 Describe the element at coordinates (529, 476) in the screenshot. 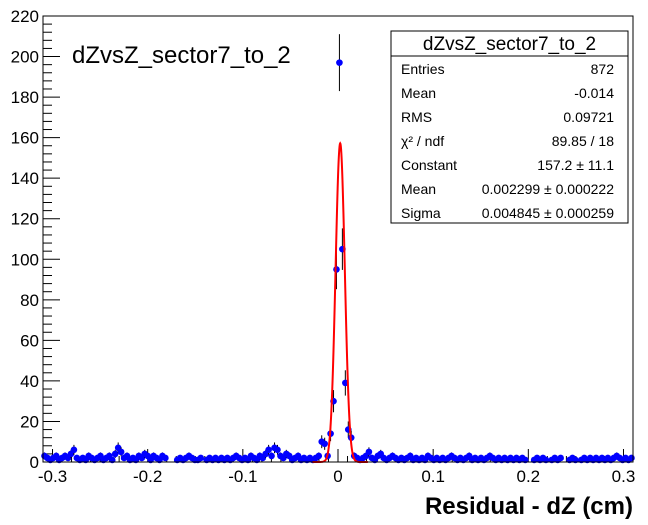

I see `x-tick-label: 0.2` at that location.